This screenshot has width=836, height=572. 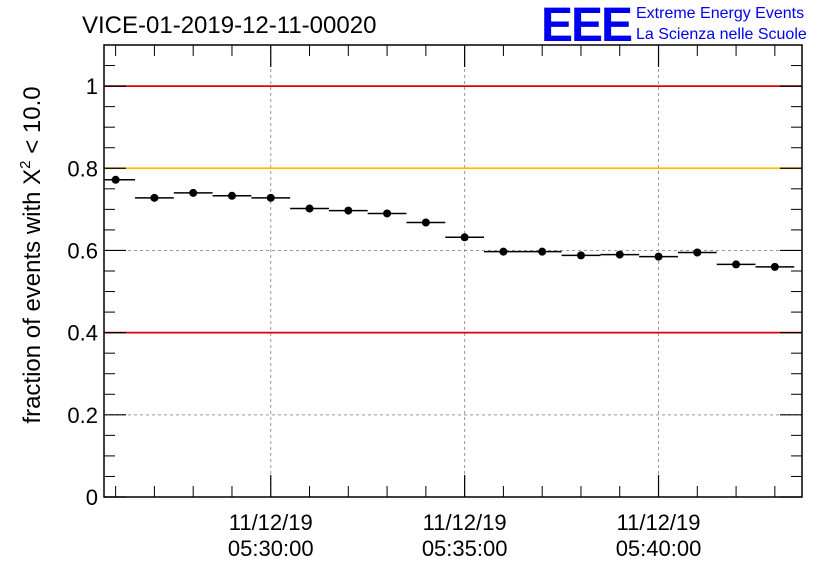 I want to click on y-tick-label: 0.2, so click(x=82, y=415).